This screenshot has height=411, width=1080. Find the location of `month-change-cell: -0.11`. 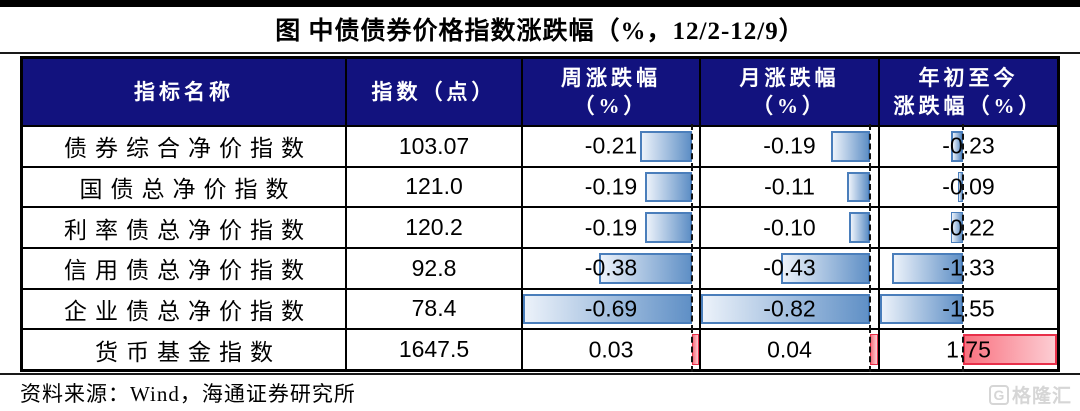

month-change-cell: -0.11 is located at coordinates (789, 187).